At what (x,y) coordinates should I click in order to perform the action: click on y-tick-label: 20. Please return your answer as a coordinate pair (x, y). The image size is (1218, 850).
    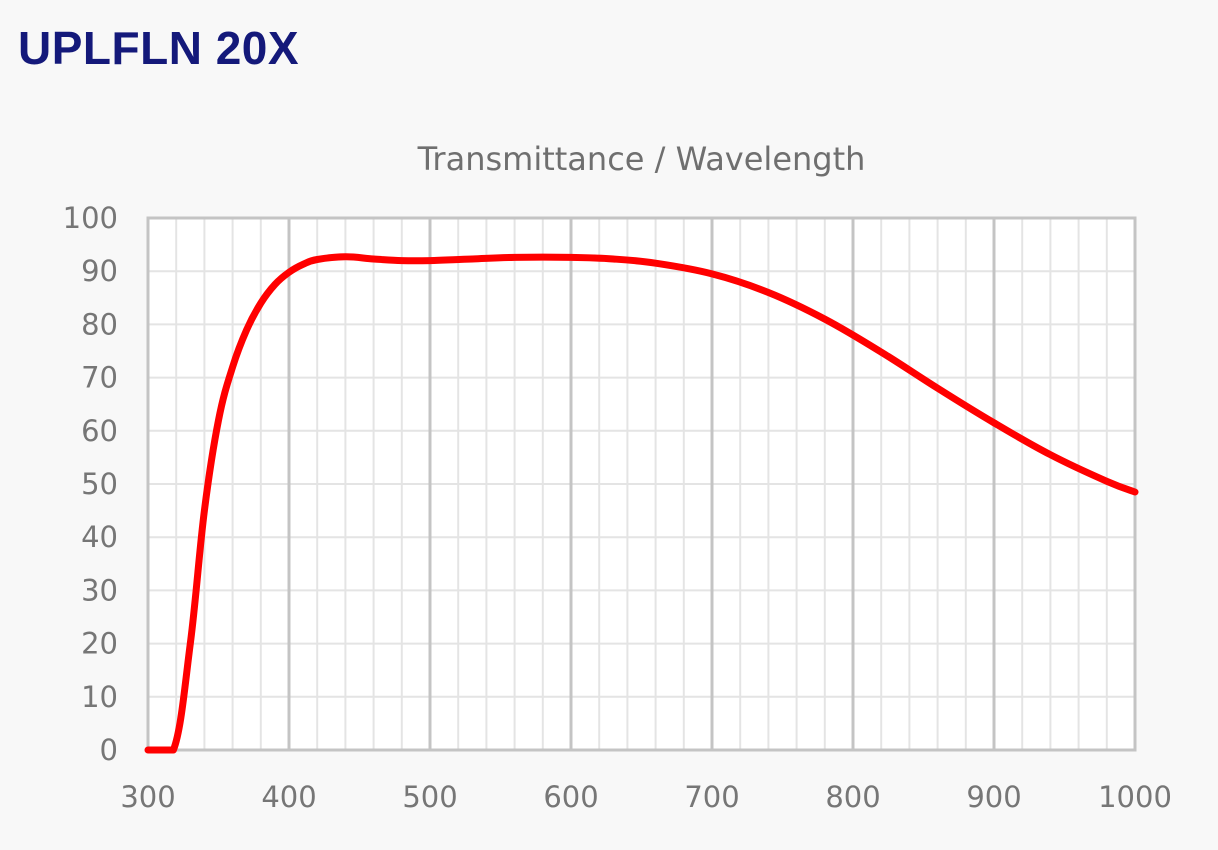
    Looking at the image, I should click on (99, 644).